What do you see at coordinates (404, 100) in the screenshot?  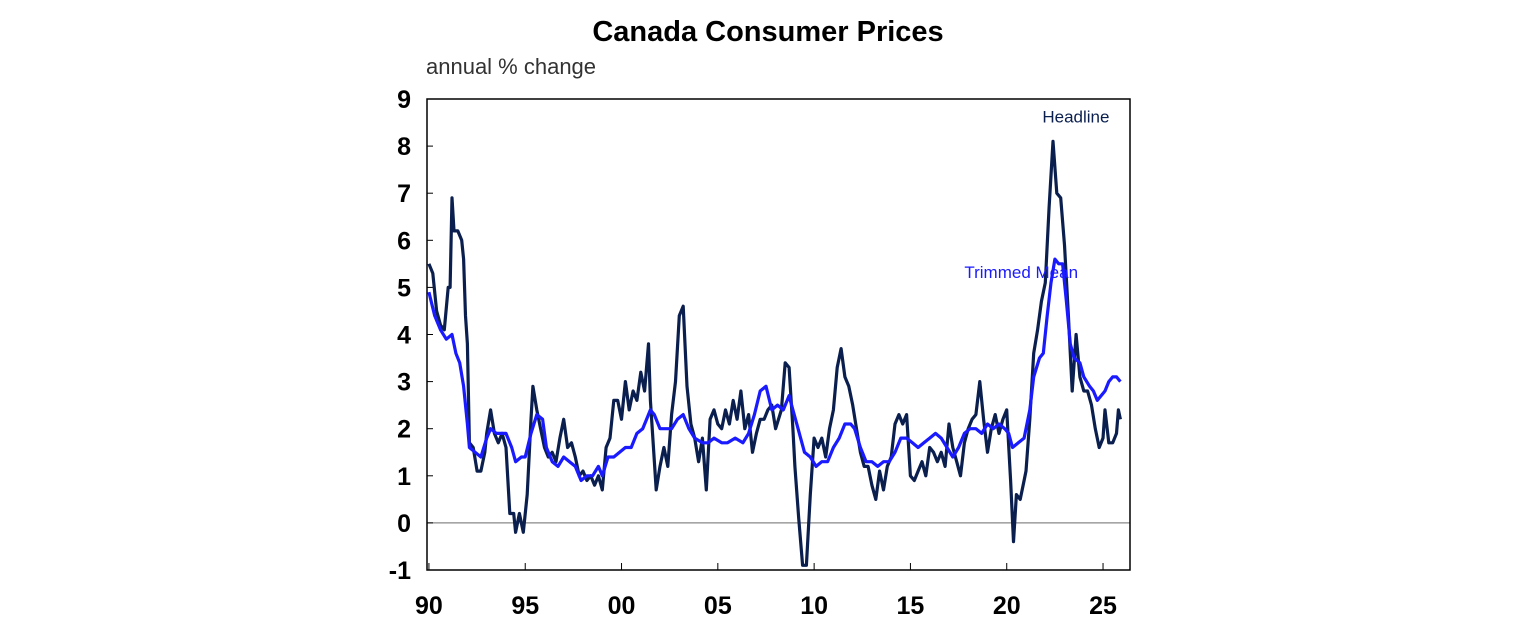 I see `y-tick-label: 9` at bounding box center [404, 100].